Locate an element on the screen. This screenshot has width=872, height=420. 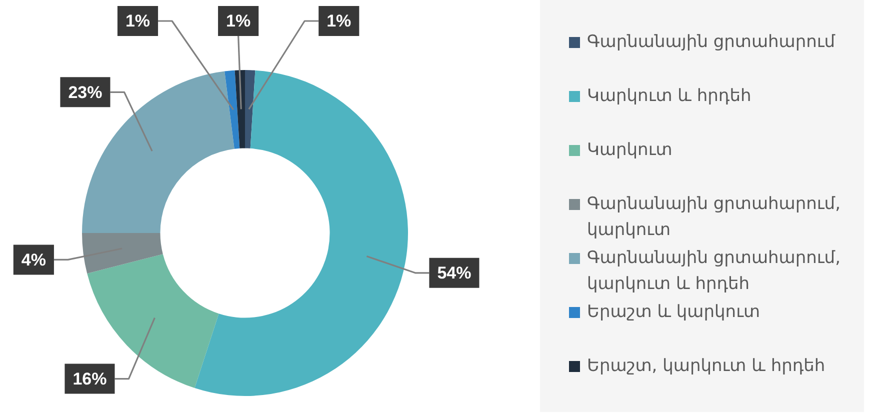
legend-label: Գարնանային ցրտահարում is located at coordinates (711, 42).